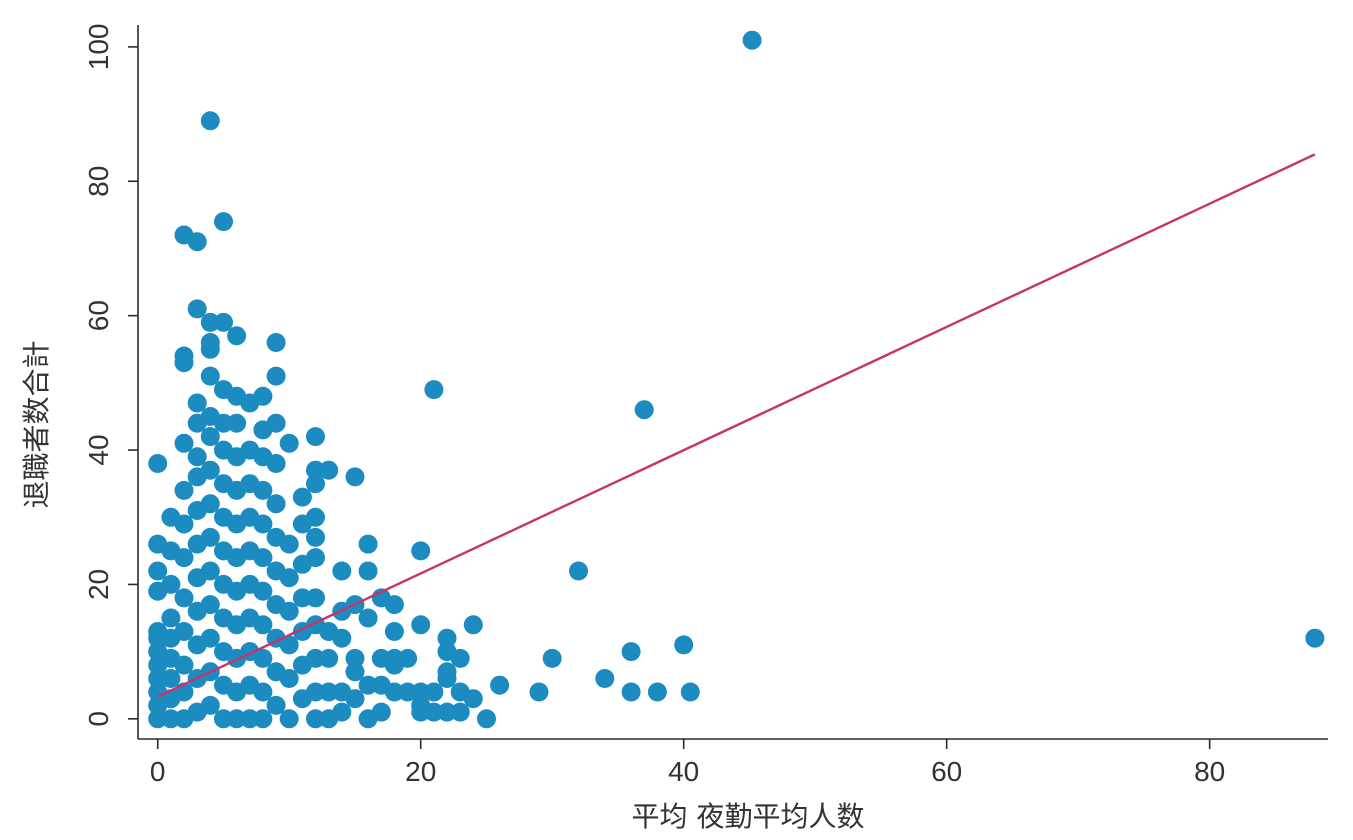  What do you see at coordinates (748, 816) in the screenshot?
I see `x-axis-title: 平均 夜勤平均人数` at bounding box center [748, 816].